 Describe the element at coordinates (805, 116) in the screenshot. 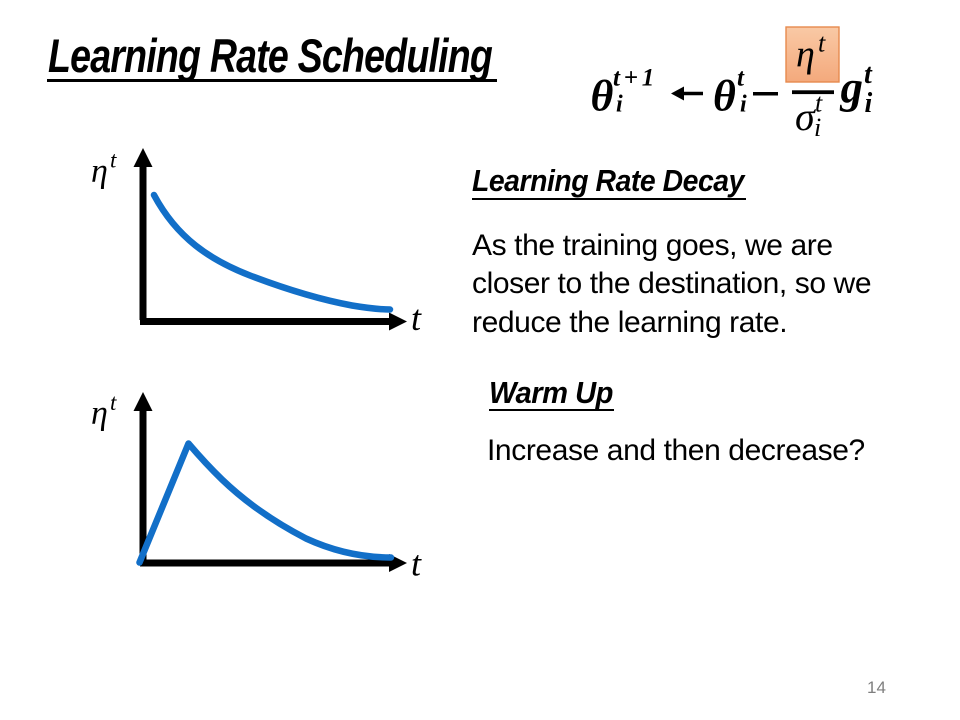

I see `svg-text: σ` at that location.